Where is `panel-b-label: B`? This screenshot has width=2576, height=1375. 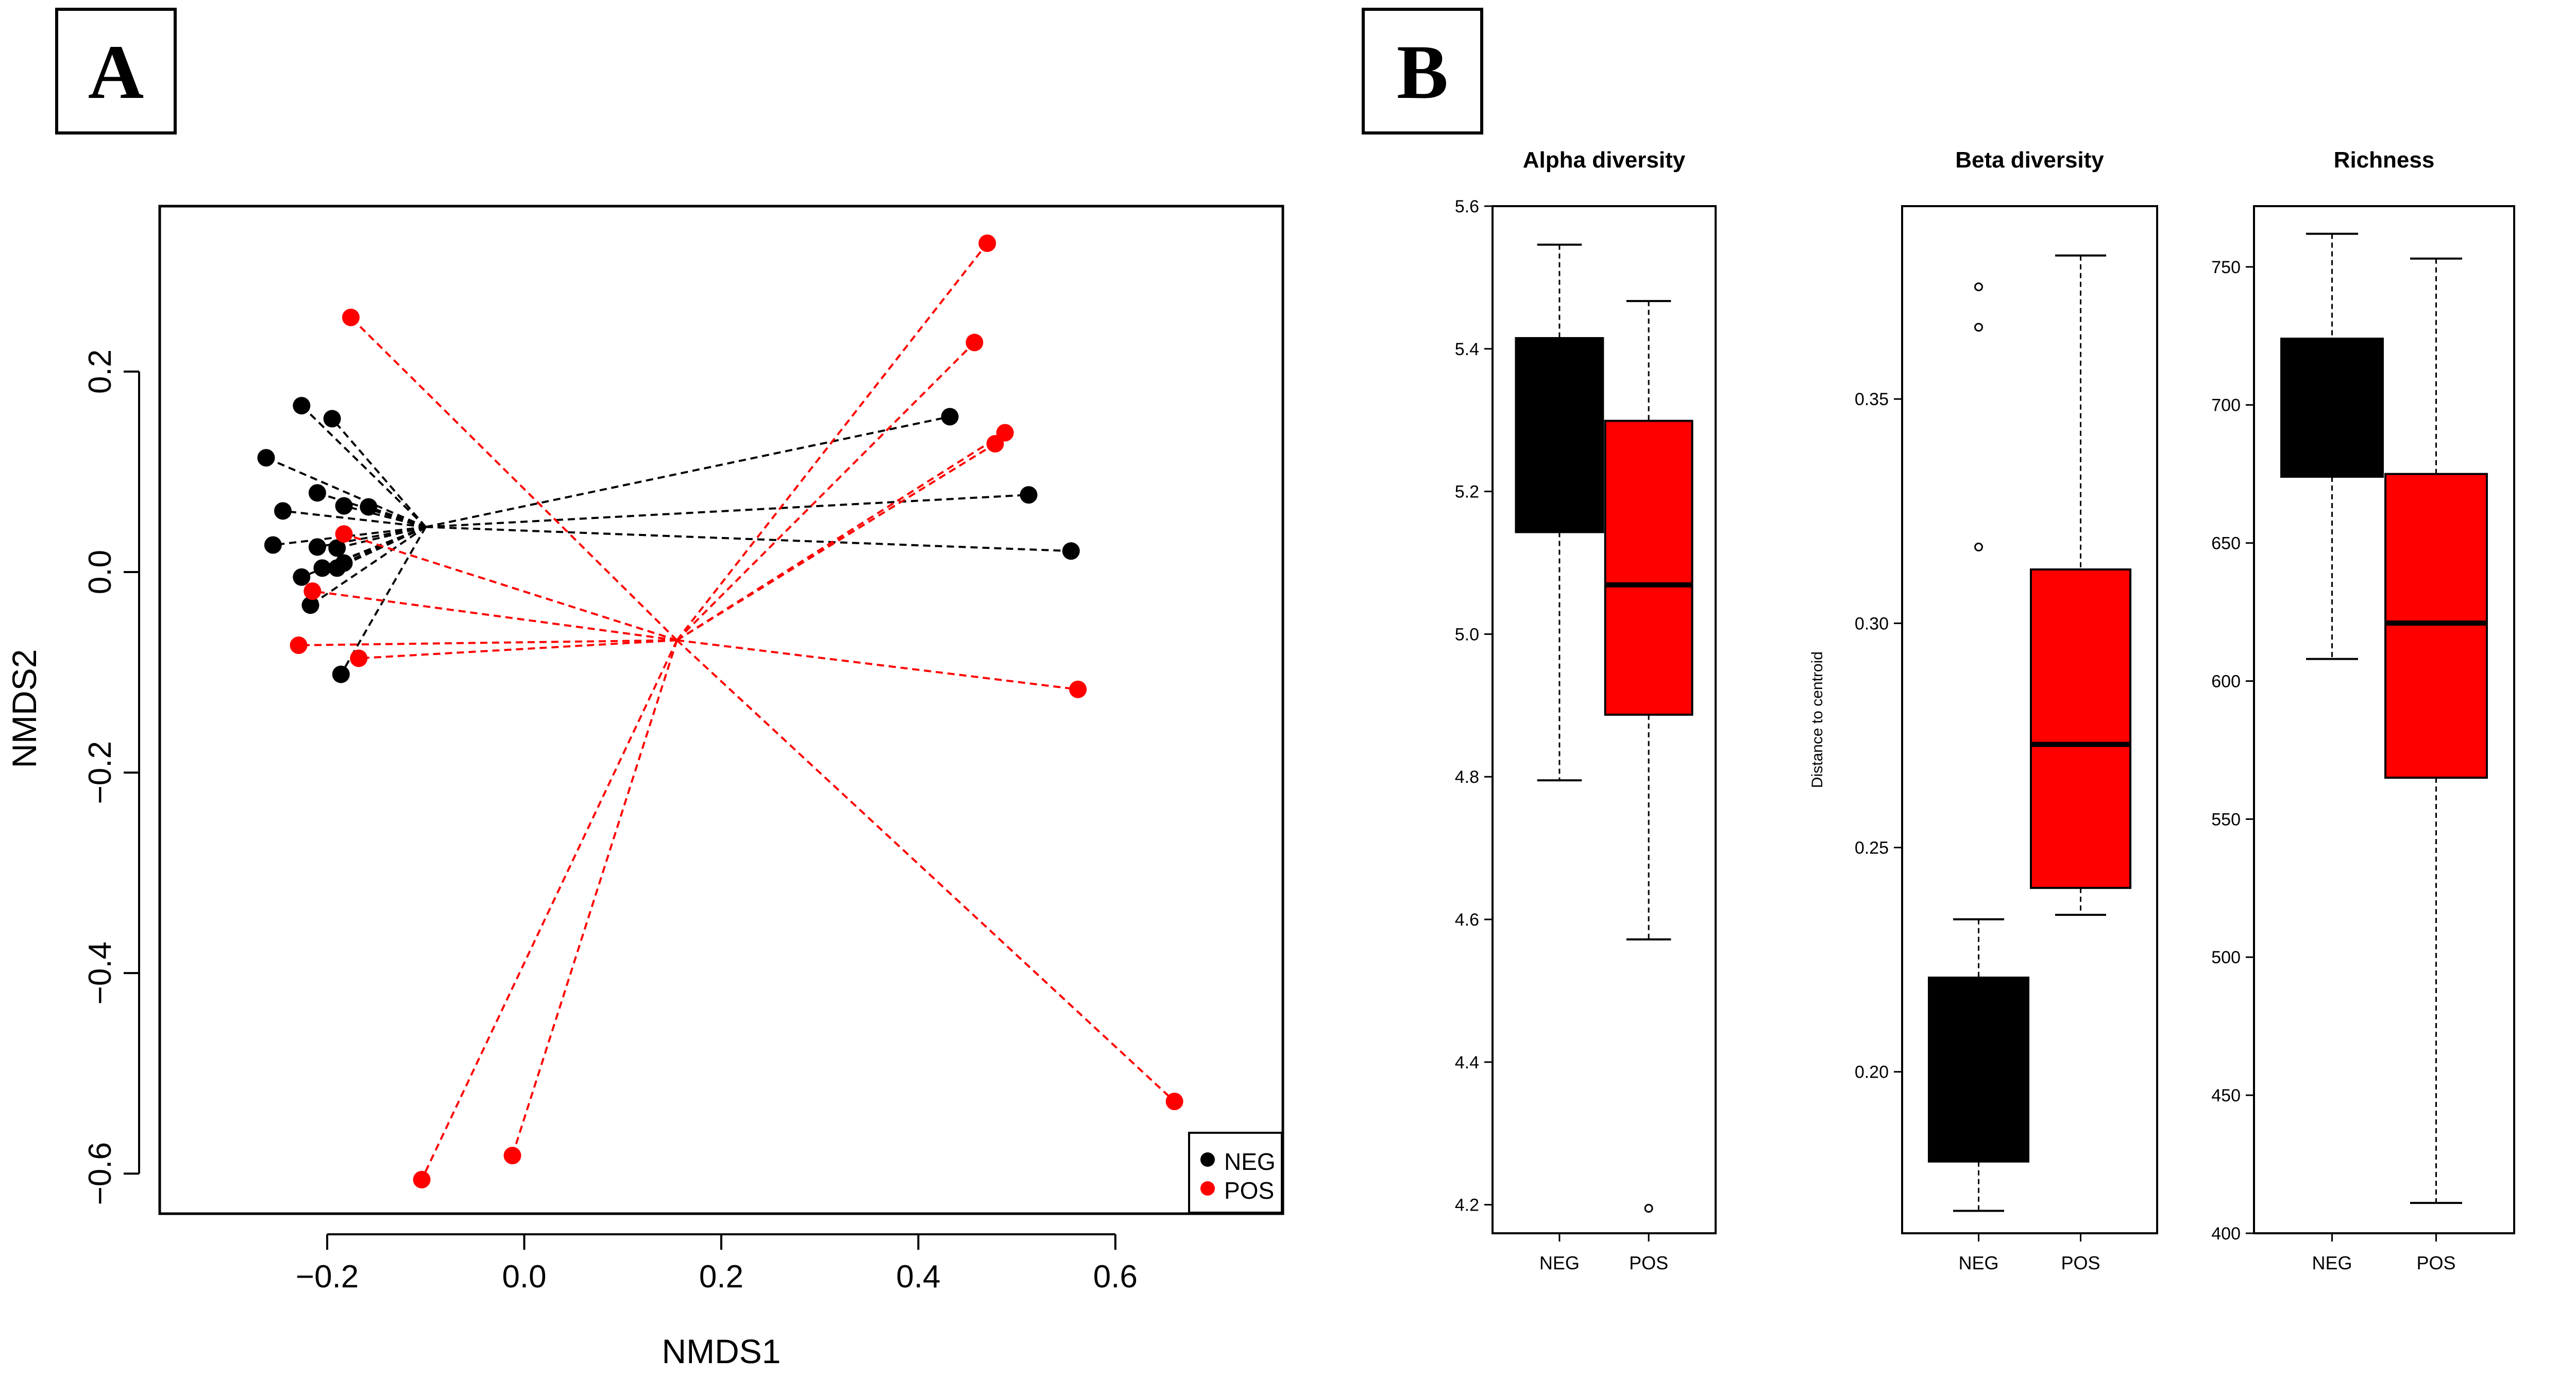 panel-b-label: B is located at coordinates (1422, 72).